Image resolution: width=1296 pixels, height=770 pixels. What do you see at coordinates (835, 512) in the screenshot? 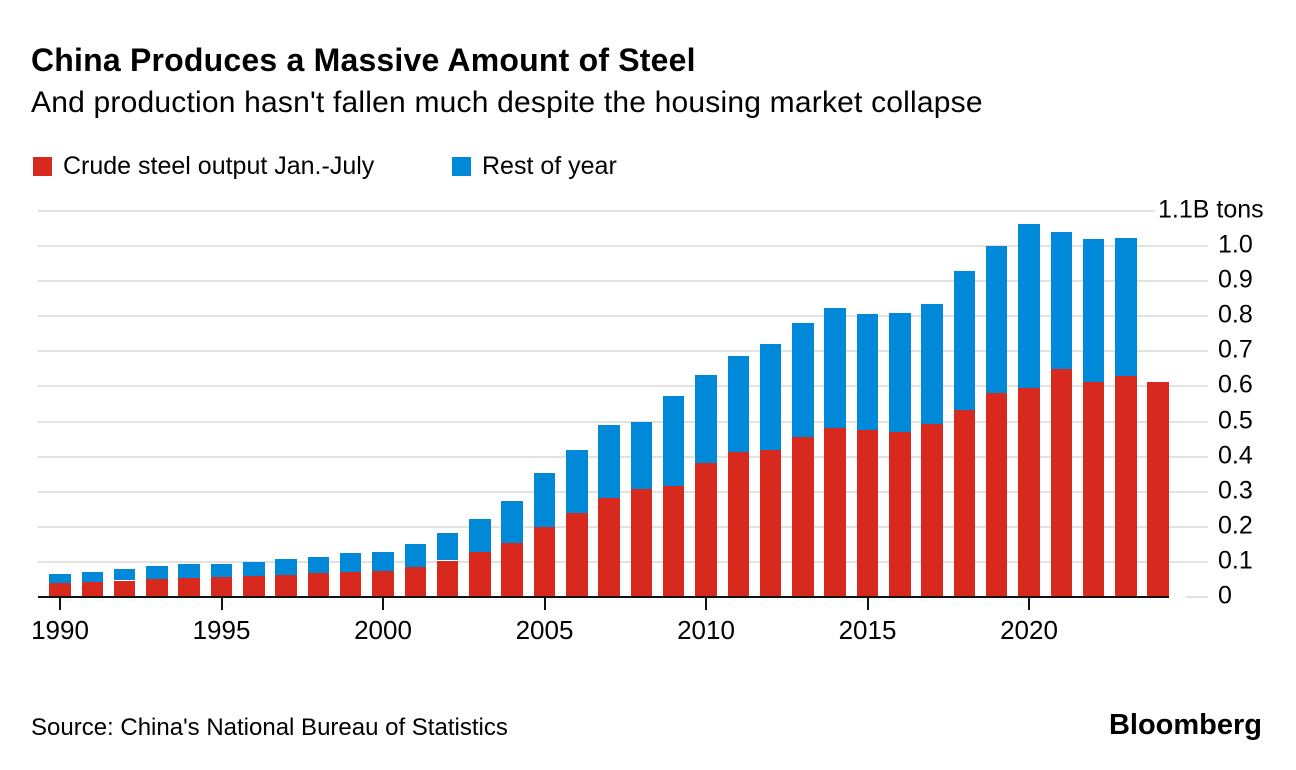
I see `bar-red-2014` at bounding box center [835, 512].